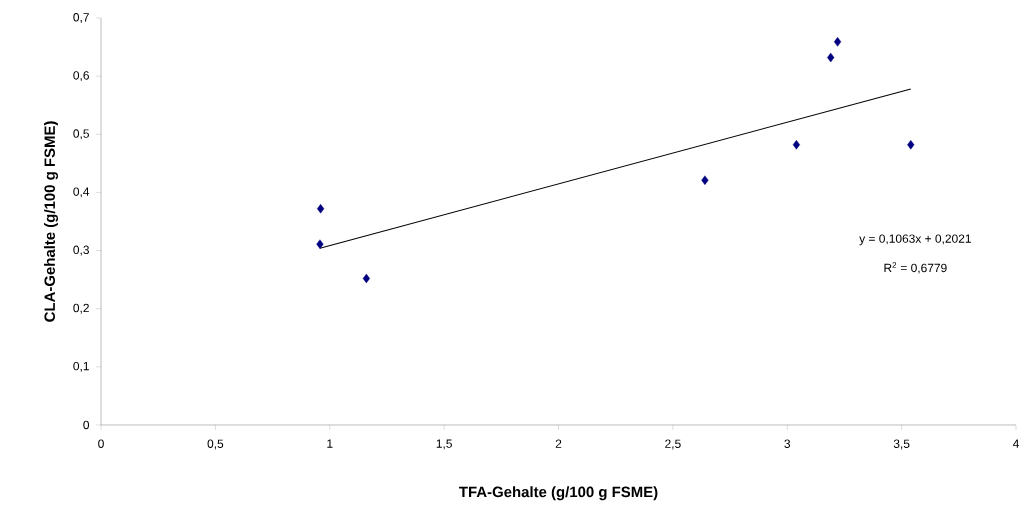  What do you see at coordinates (915, 268) in the screenshot?
I see `annotation: R$^{2}$ = 0,6779` at bounding box center [915, 268].